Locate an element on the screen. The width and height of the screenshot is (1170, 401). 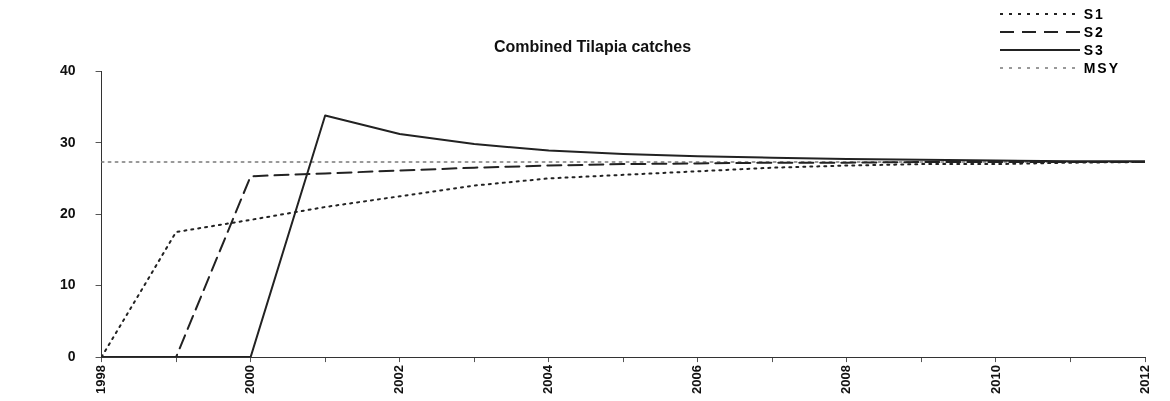
x-tick-label: 2012 is located at coordinates (1144, 379).